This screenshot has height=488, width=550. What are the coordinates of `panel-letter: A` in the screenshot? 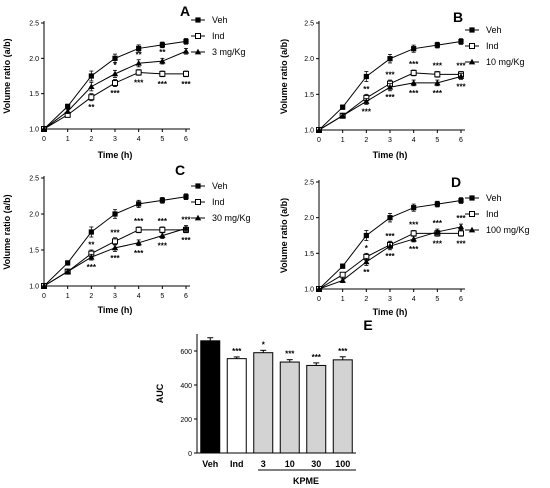 It's located at (185, 11).